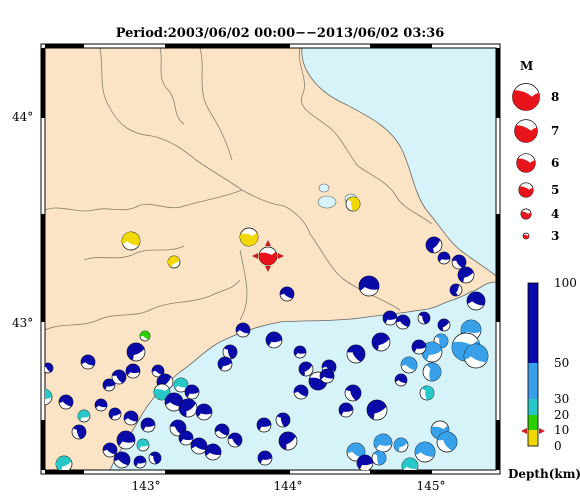 This screenshot has width=580, height=500. I want to click on lon-label-145: 145°, so click(431, 486).